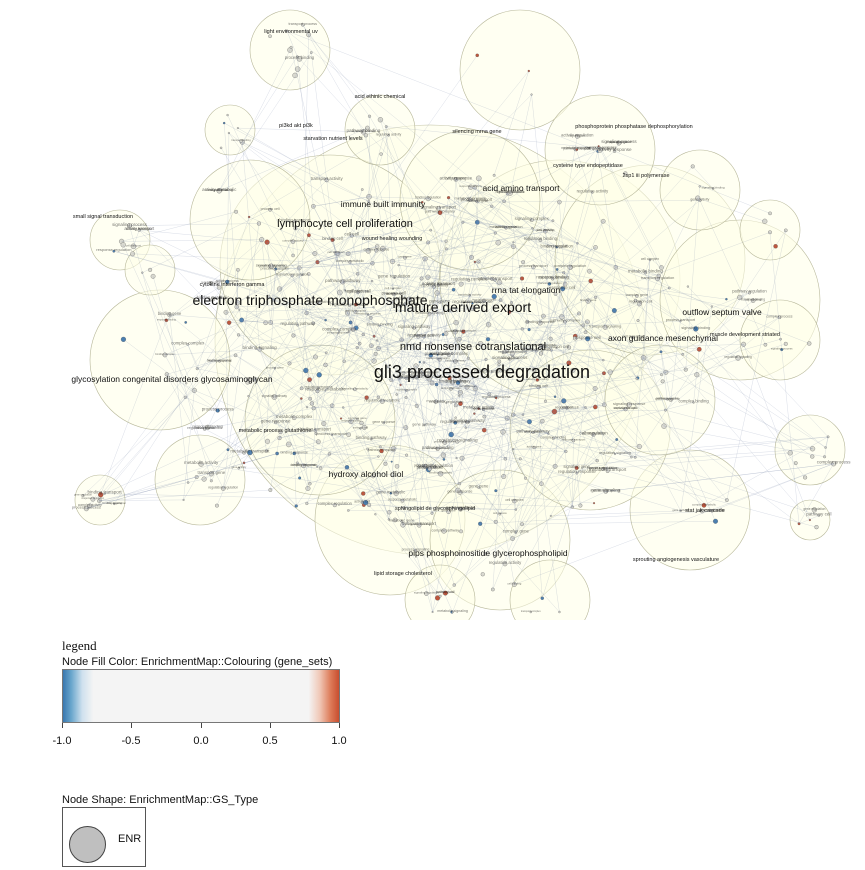  I want to click on cluster-label: cysteine type endopeptidase, so click(588, 166).